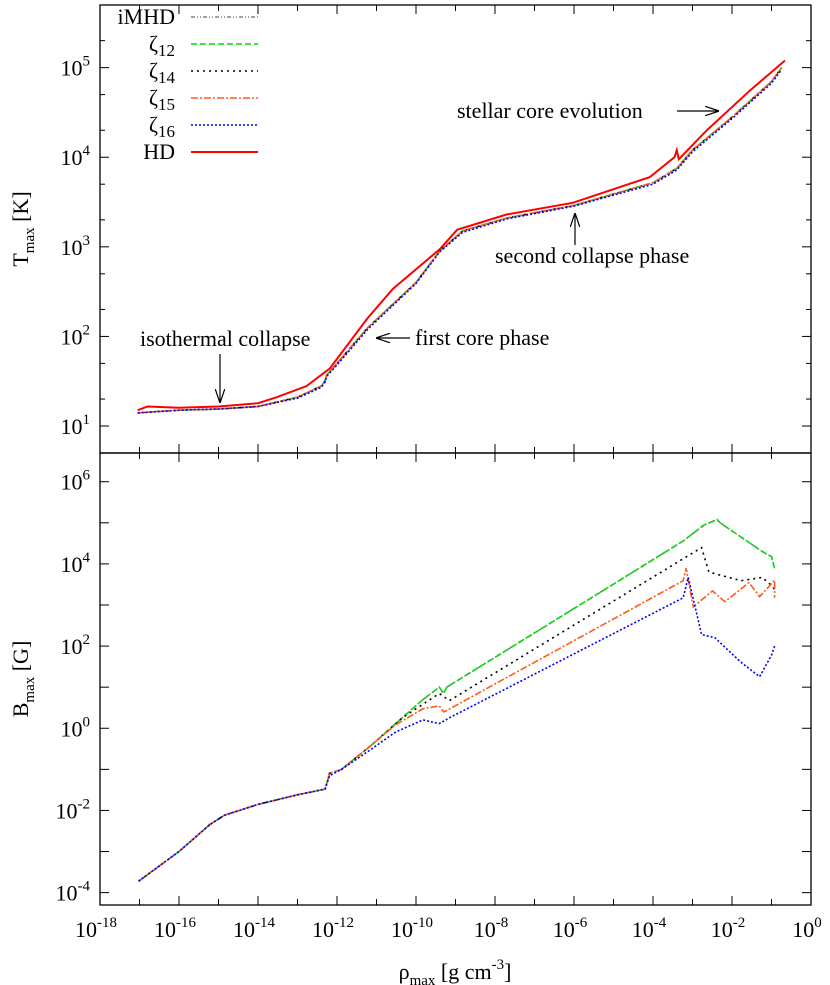 Image resolution: width=830 pixels, height=985 pixels. Describe the element at coordinates (550, 110) in the screenshot. I see `annotation-label: stellar core evolution` at that location.